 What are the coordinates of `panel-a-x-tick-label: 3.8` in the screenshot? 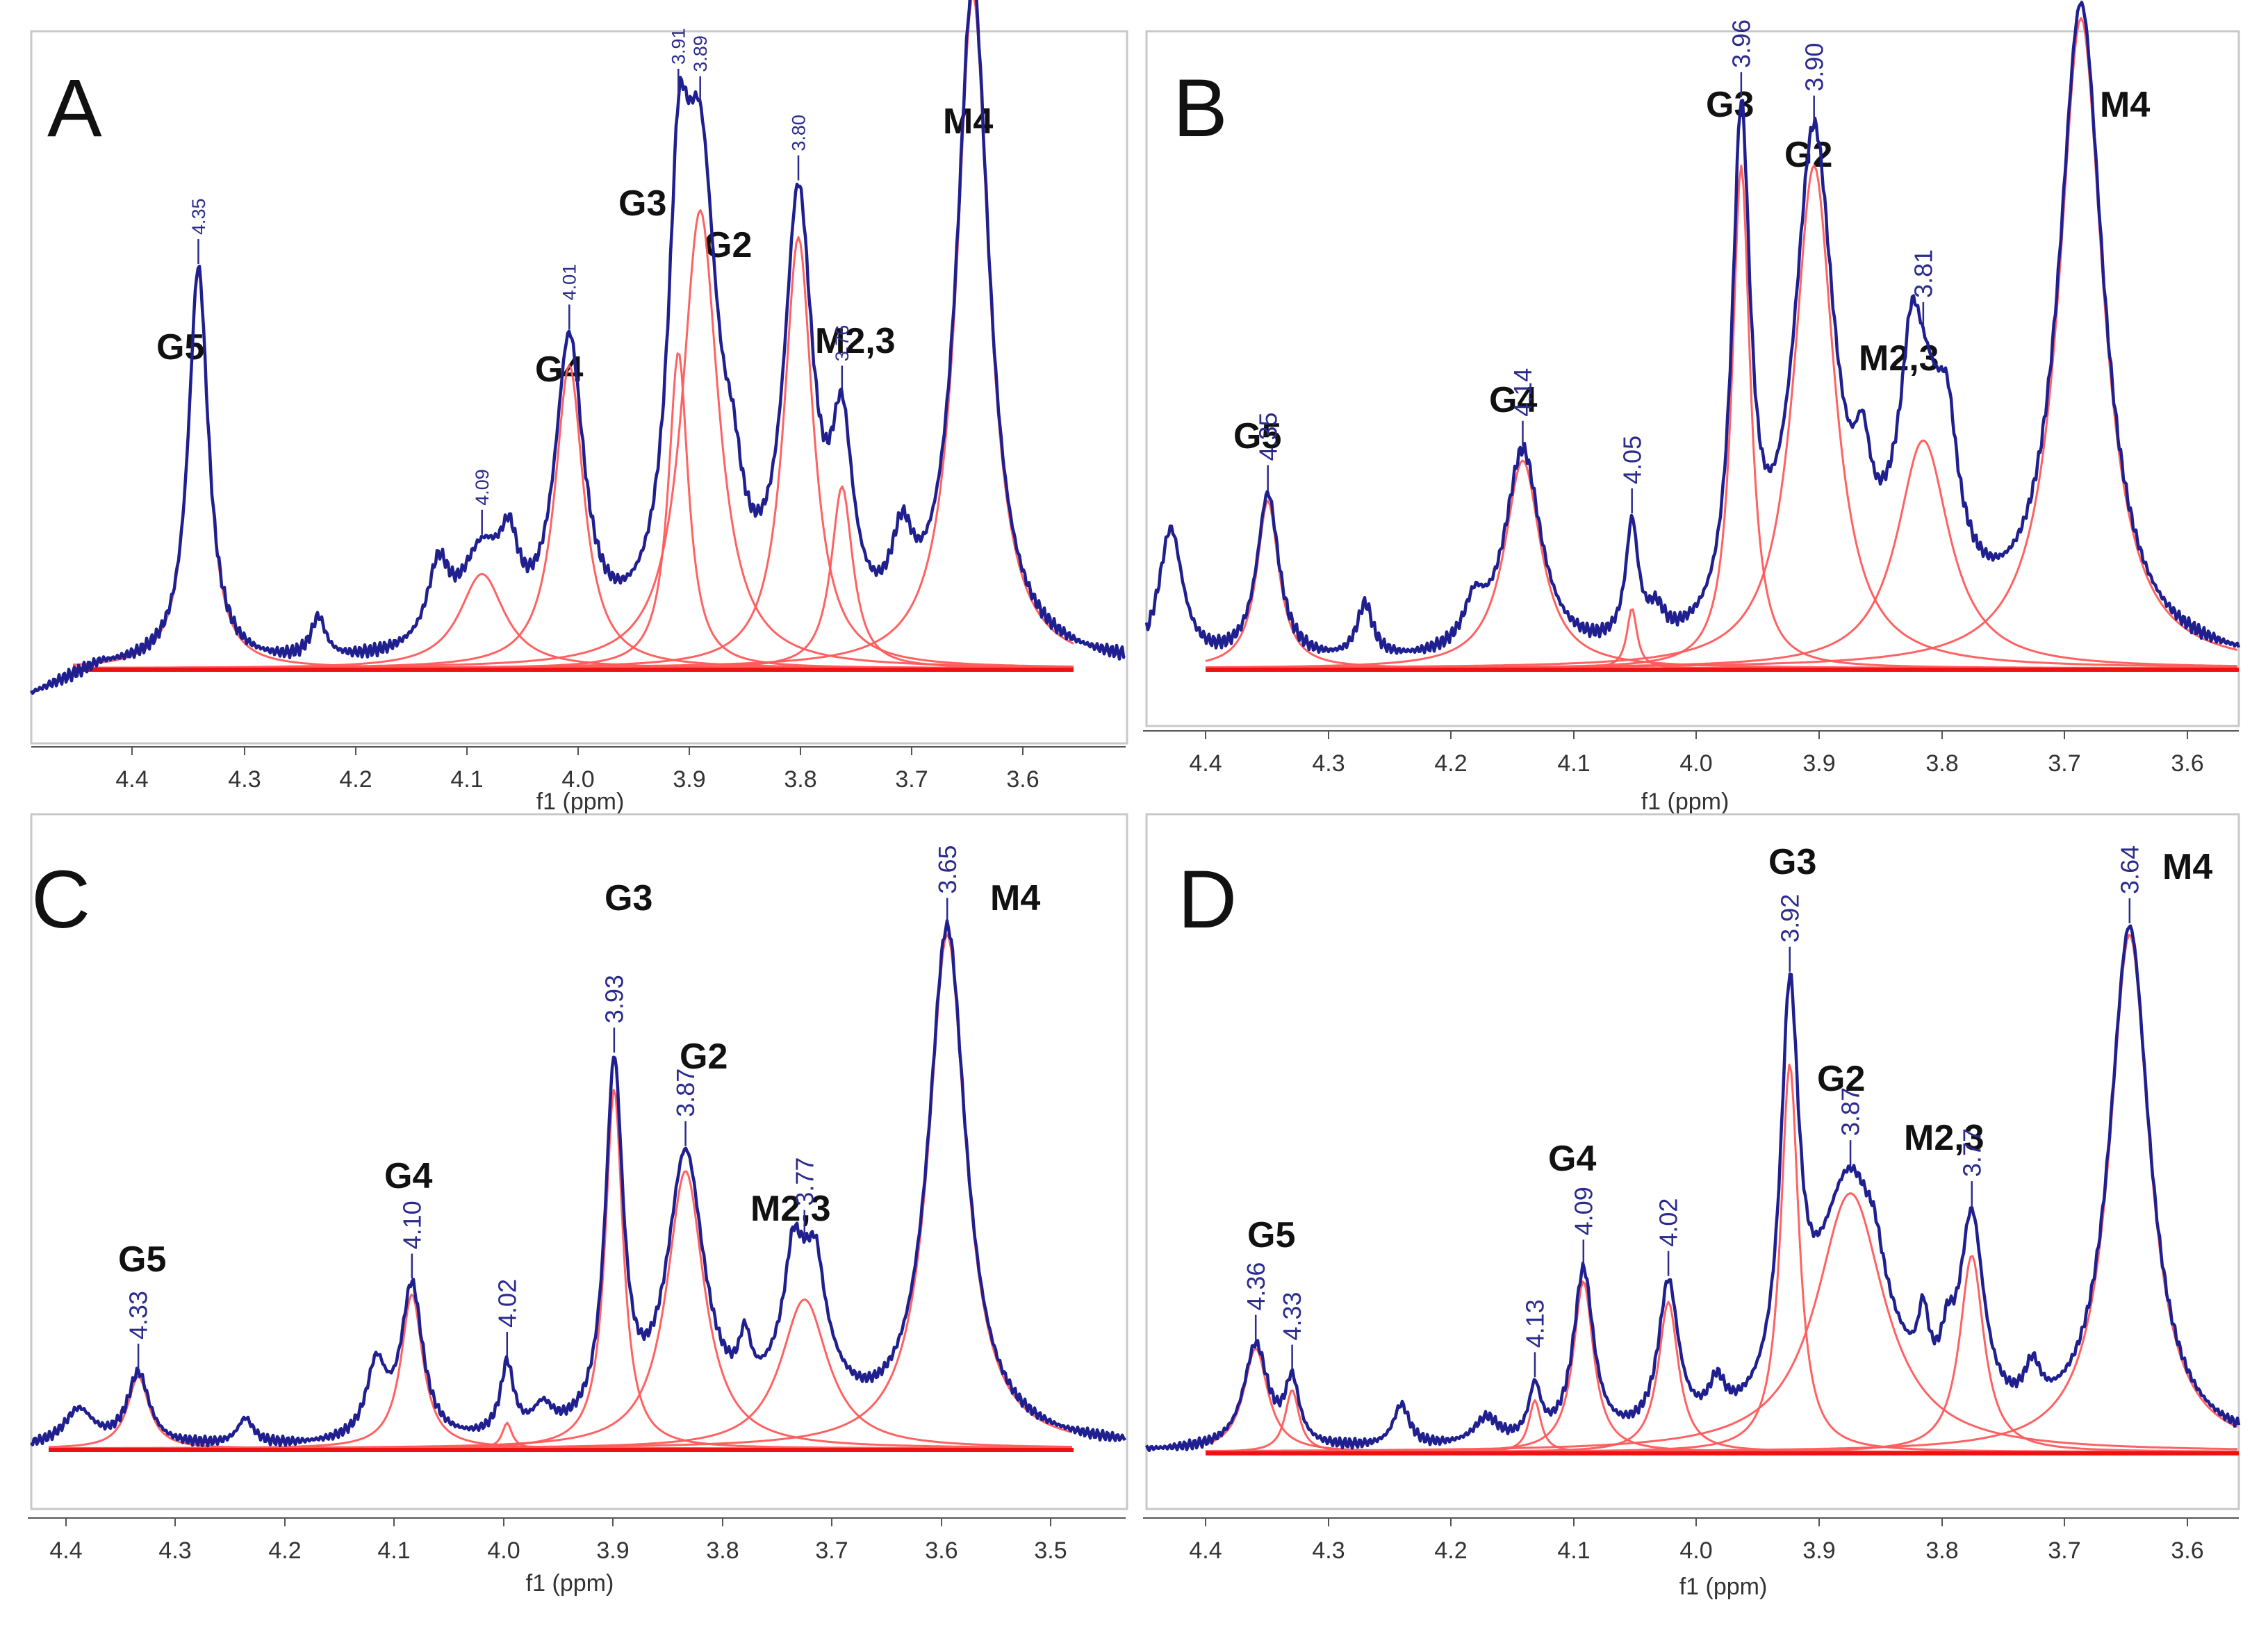 It's located at (800, 780).